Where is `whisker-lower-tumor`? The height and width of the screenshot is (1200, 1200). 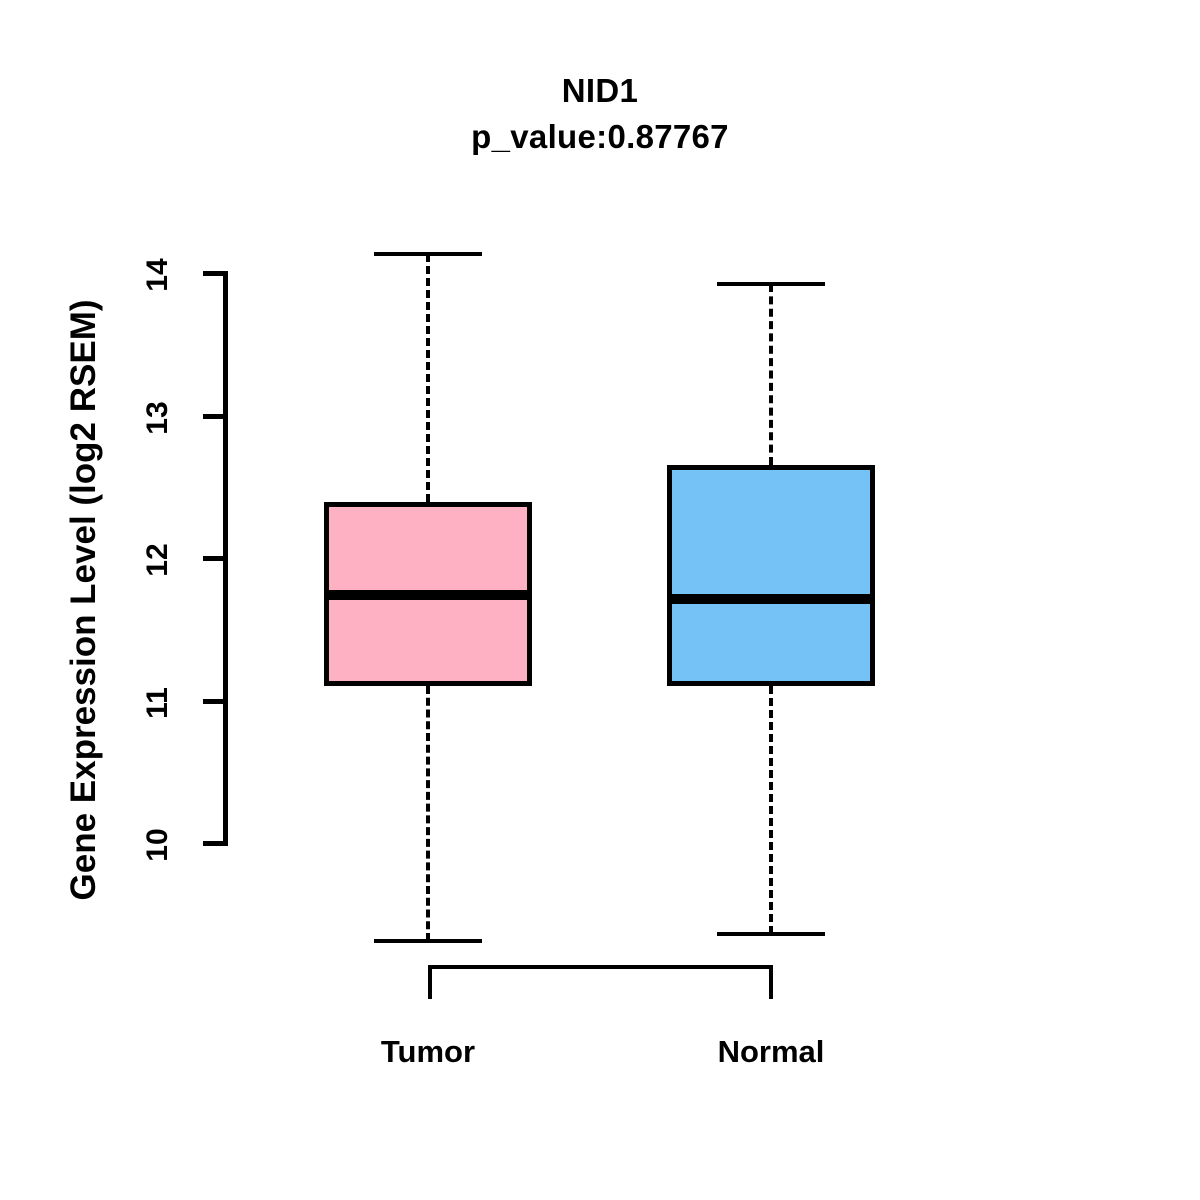 whisker-lower-tumor is located at coordinates (428, 814).